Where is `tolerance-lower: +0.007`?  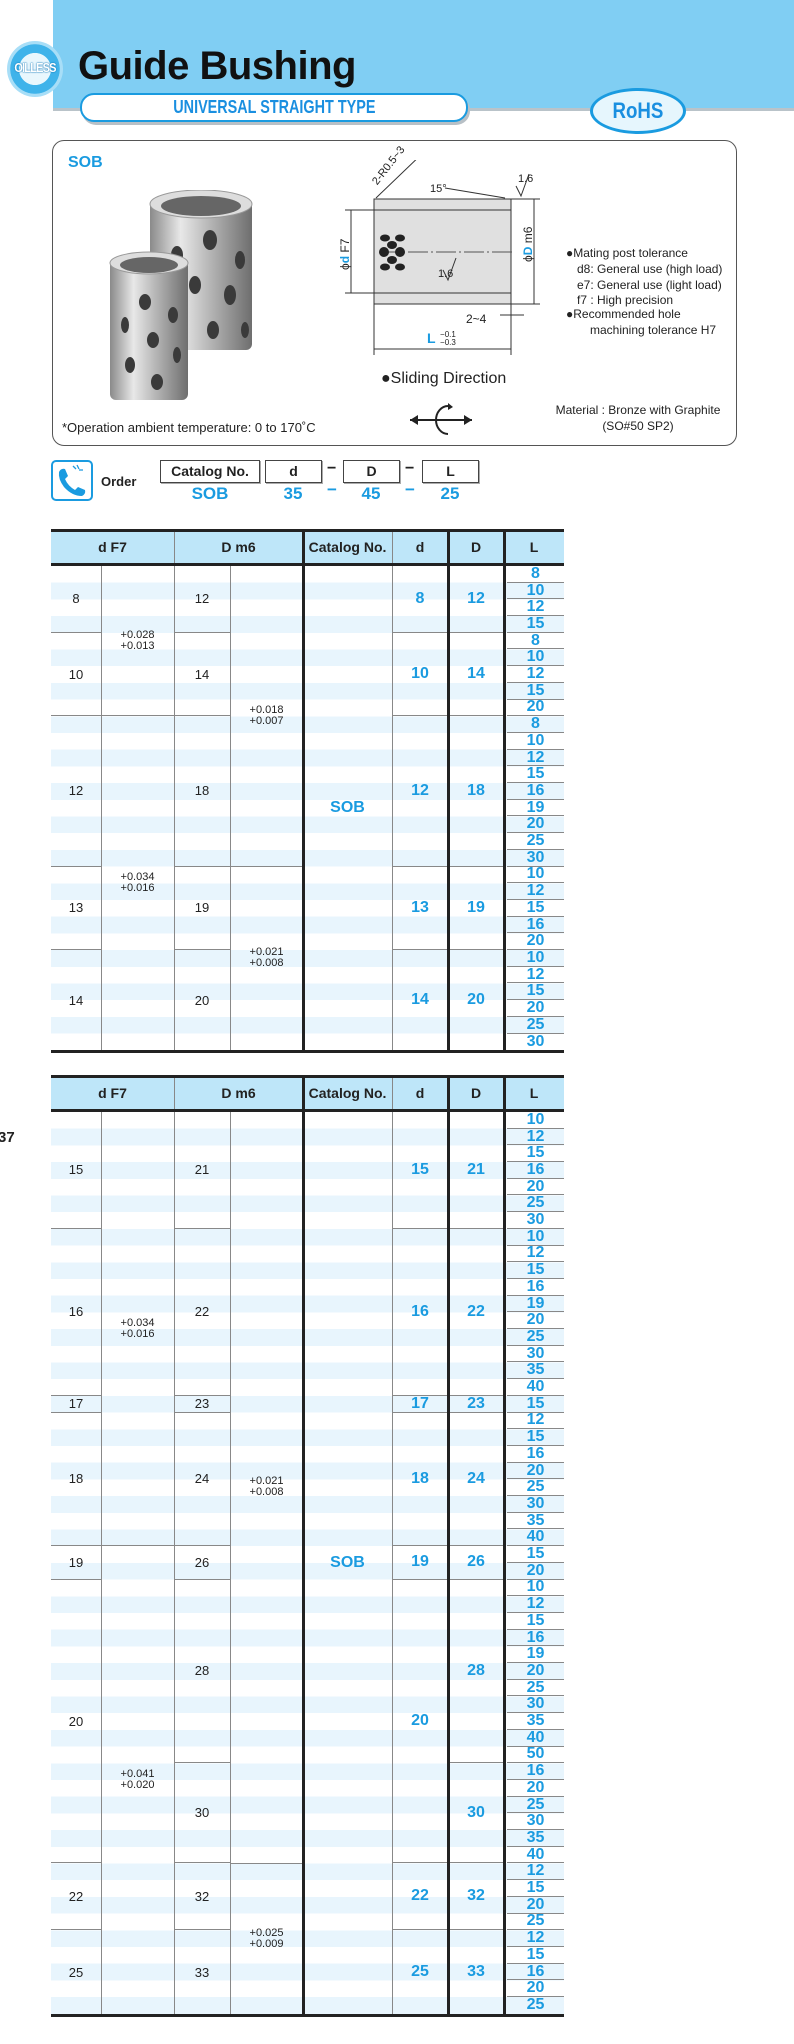
tolerance-lower: +0.007 is located at coordinates (266, 720).